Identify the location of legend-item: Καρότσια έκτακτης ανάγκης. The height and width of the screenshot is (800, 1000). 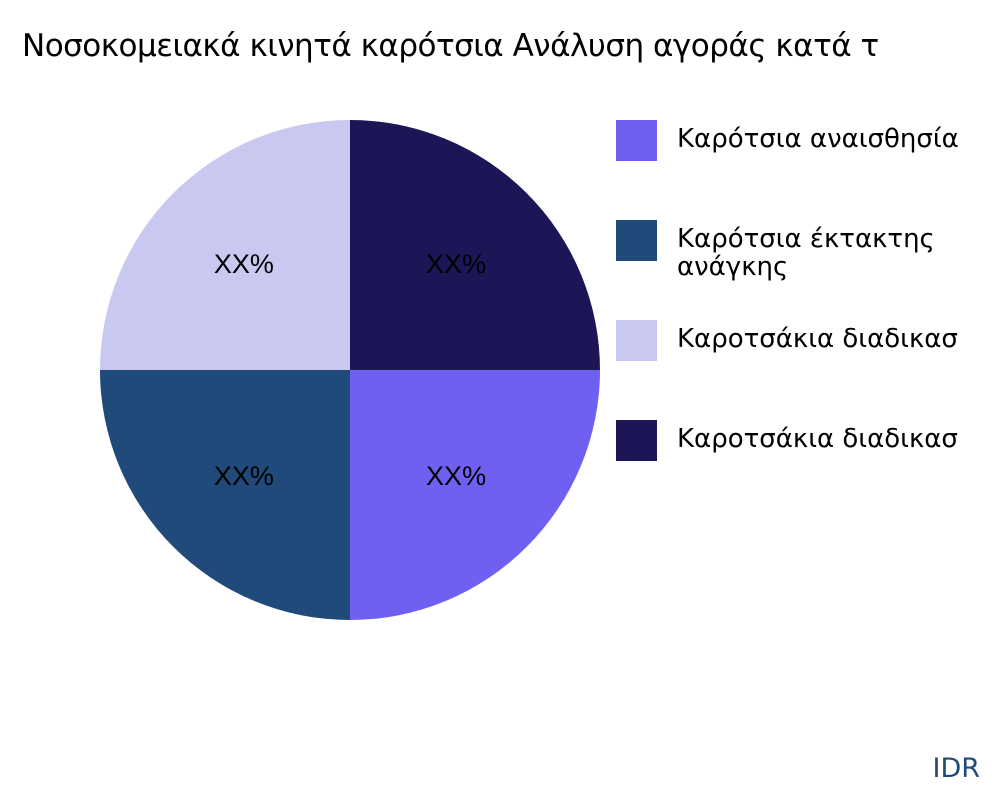
(808, 250).